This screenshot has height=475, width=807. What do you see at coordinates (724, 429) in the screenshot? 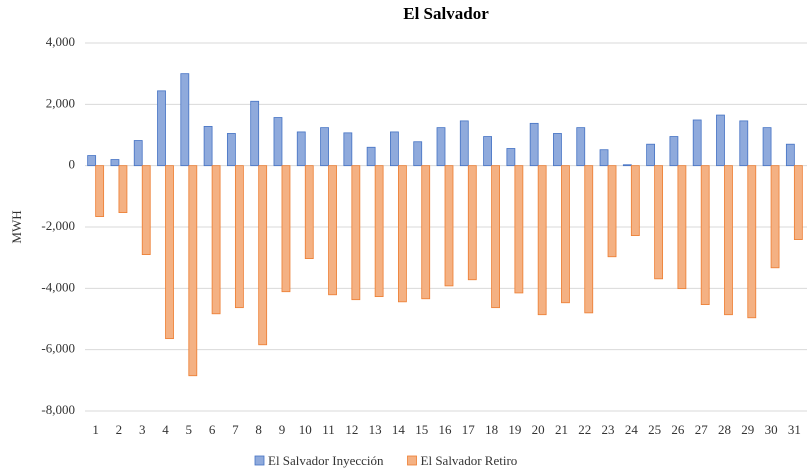
I see `x-tick-label: 28` at bounding box center [724, 429].